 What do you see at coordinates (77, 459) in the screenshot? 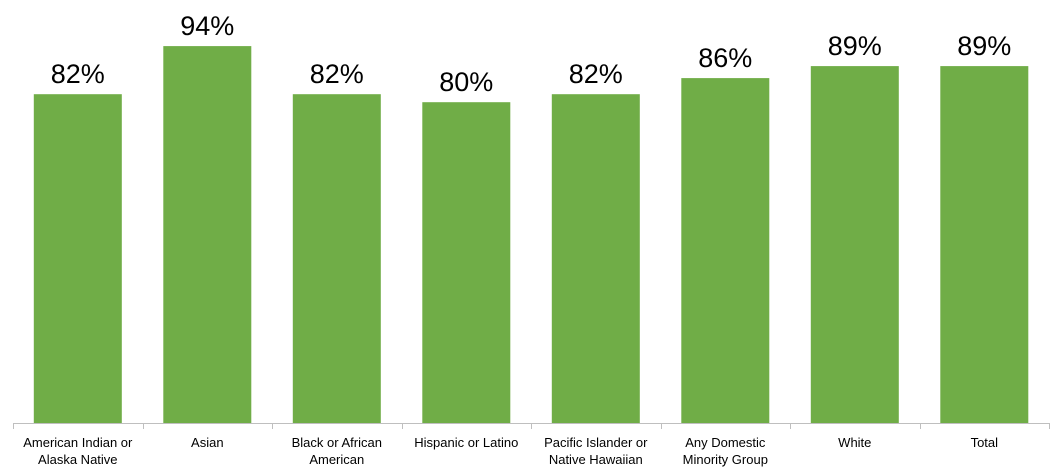
I see `category-label-line: Alaska Native` at bounding box center [77, 459].